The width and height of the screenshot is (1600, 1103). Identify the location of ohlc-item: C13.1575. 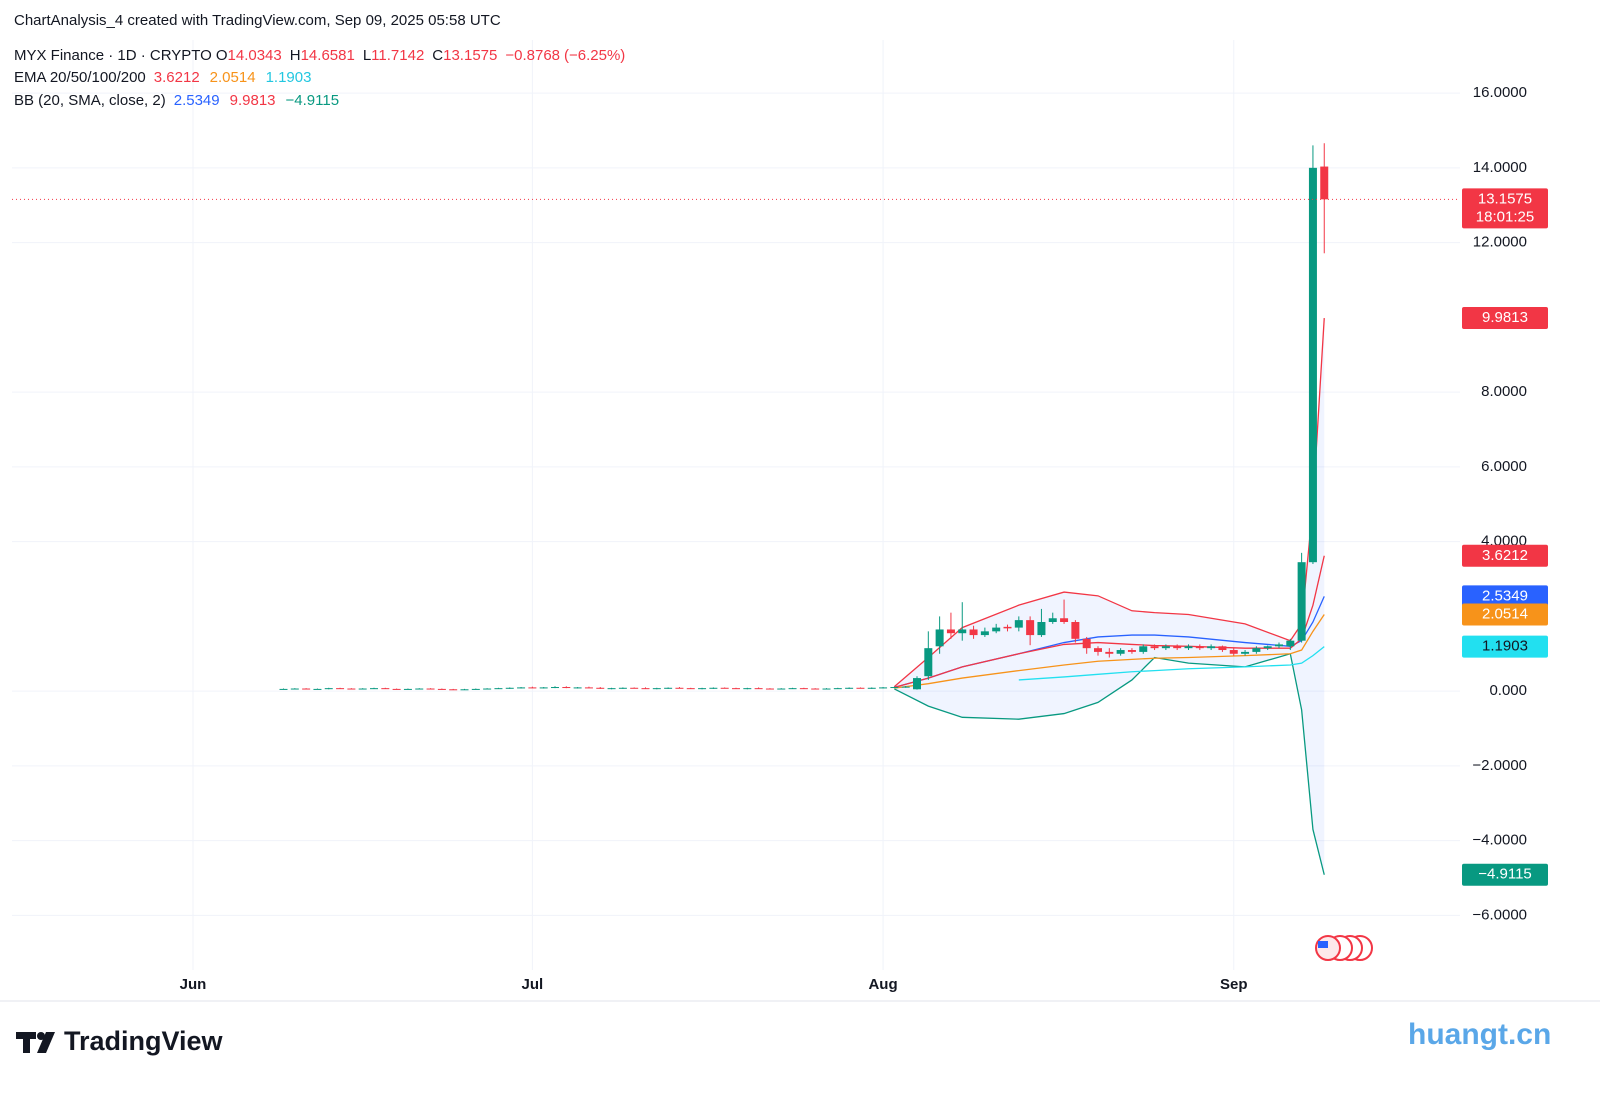
(466, 55).